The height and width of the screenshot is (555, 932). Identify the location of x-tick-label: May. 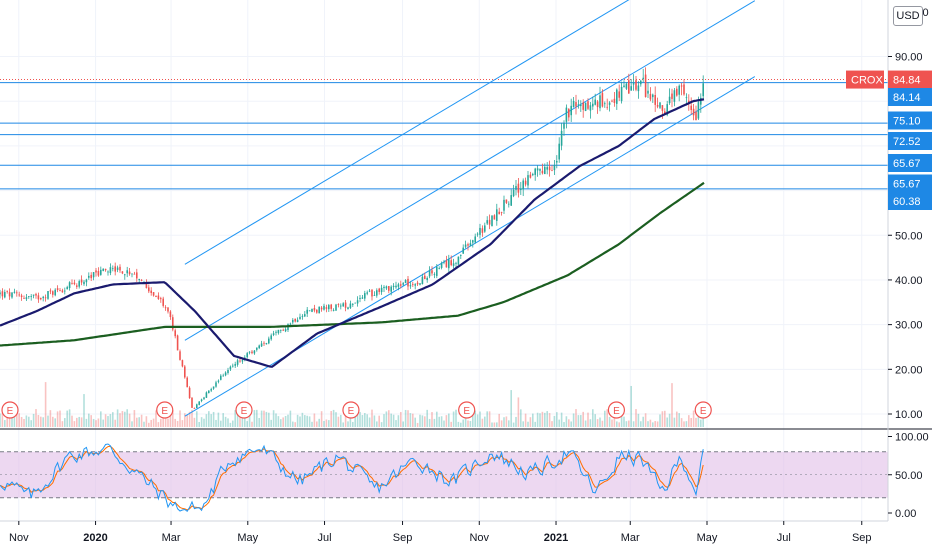
(707, 538).